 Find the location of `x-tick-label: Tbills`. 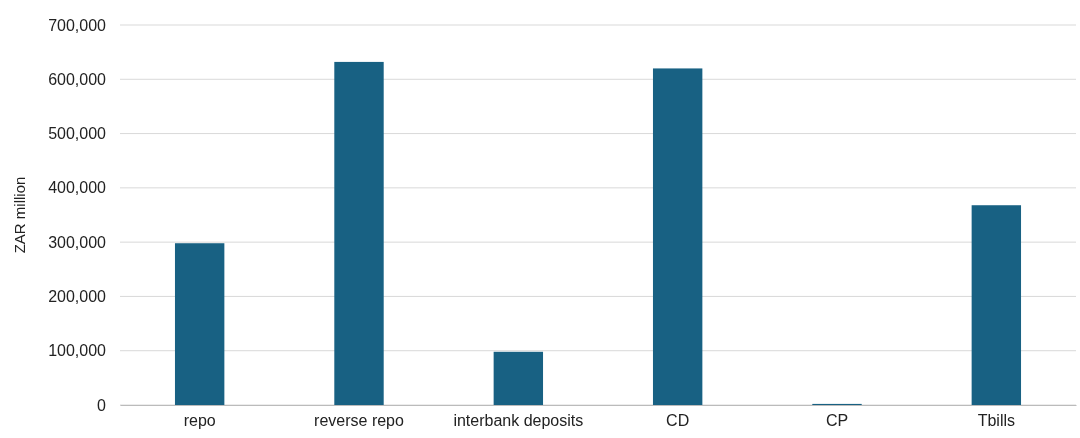

x-tick-label: Tbills is located at coordinates (996, 421).